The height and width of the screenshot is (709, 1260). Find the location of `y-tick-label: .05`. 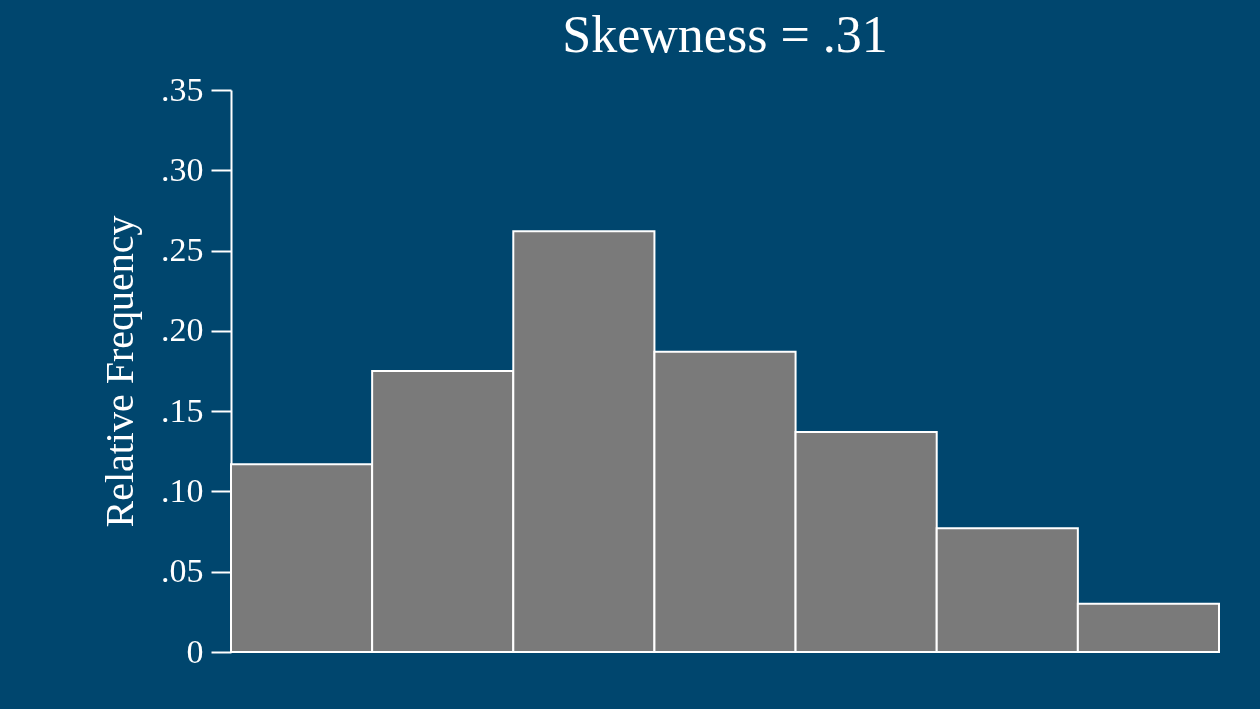

y-tick-label: .05 is located at coordinates (182, 571).